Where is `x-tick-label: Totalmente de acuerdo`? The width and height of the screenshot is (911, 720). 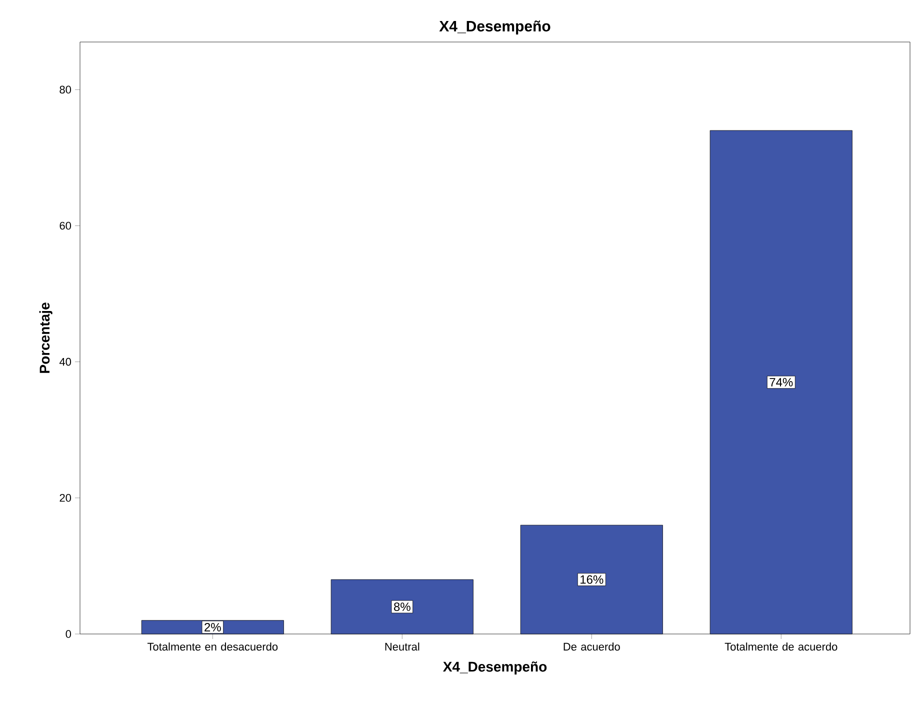 x-tick-label: Totalmente de acuerdo is located at coordinates (781, 646).